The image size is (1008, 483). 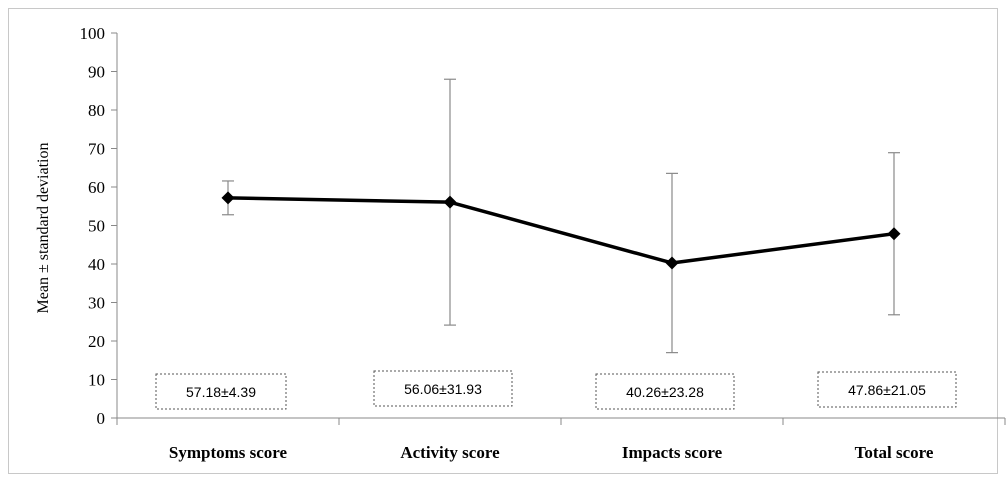 I want to click on y-tick-label: 70, so click(x=96, y=149).